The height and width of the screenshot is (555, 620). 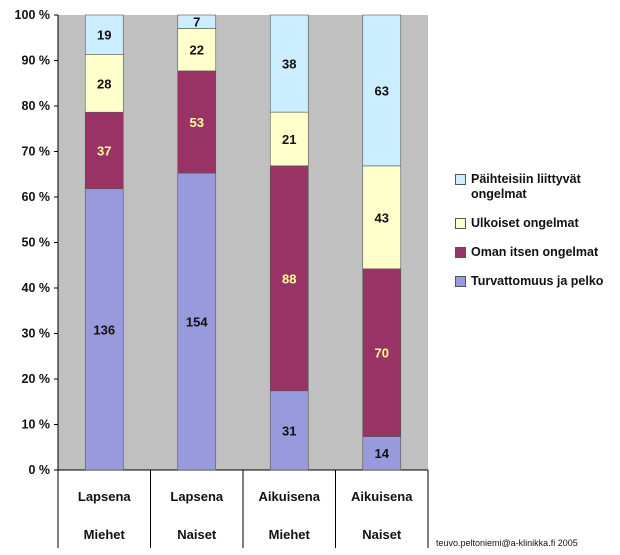 I want to click on y-tick-label: 30 %, so click(x=36, y=334).